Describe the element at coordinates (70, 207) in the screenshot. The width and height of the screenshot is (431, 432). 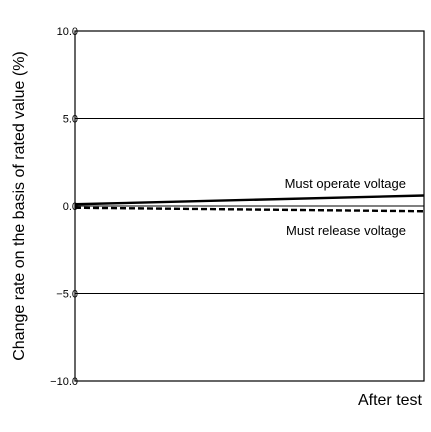
I see `y-tick-label-2: 0.0` at that location.